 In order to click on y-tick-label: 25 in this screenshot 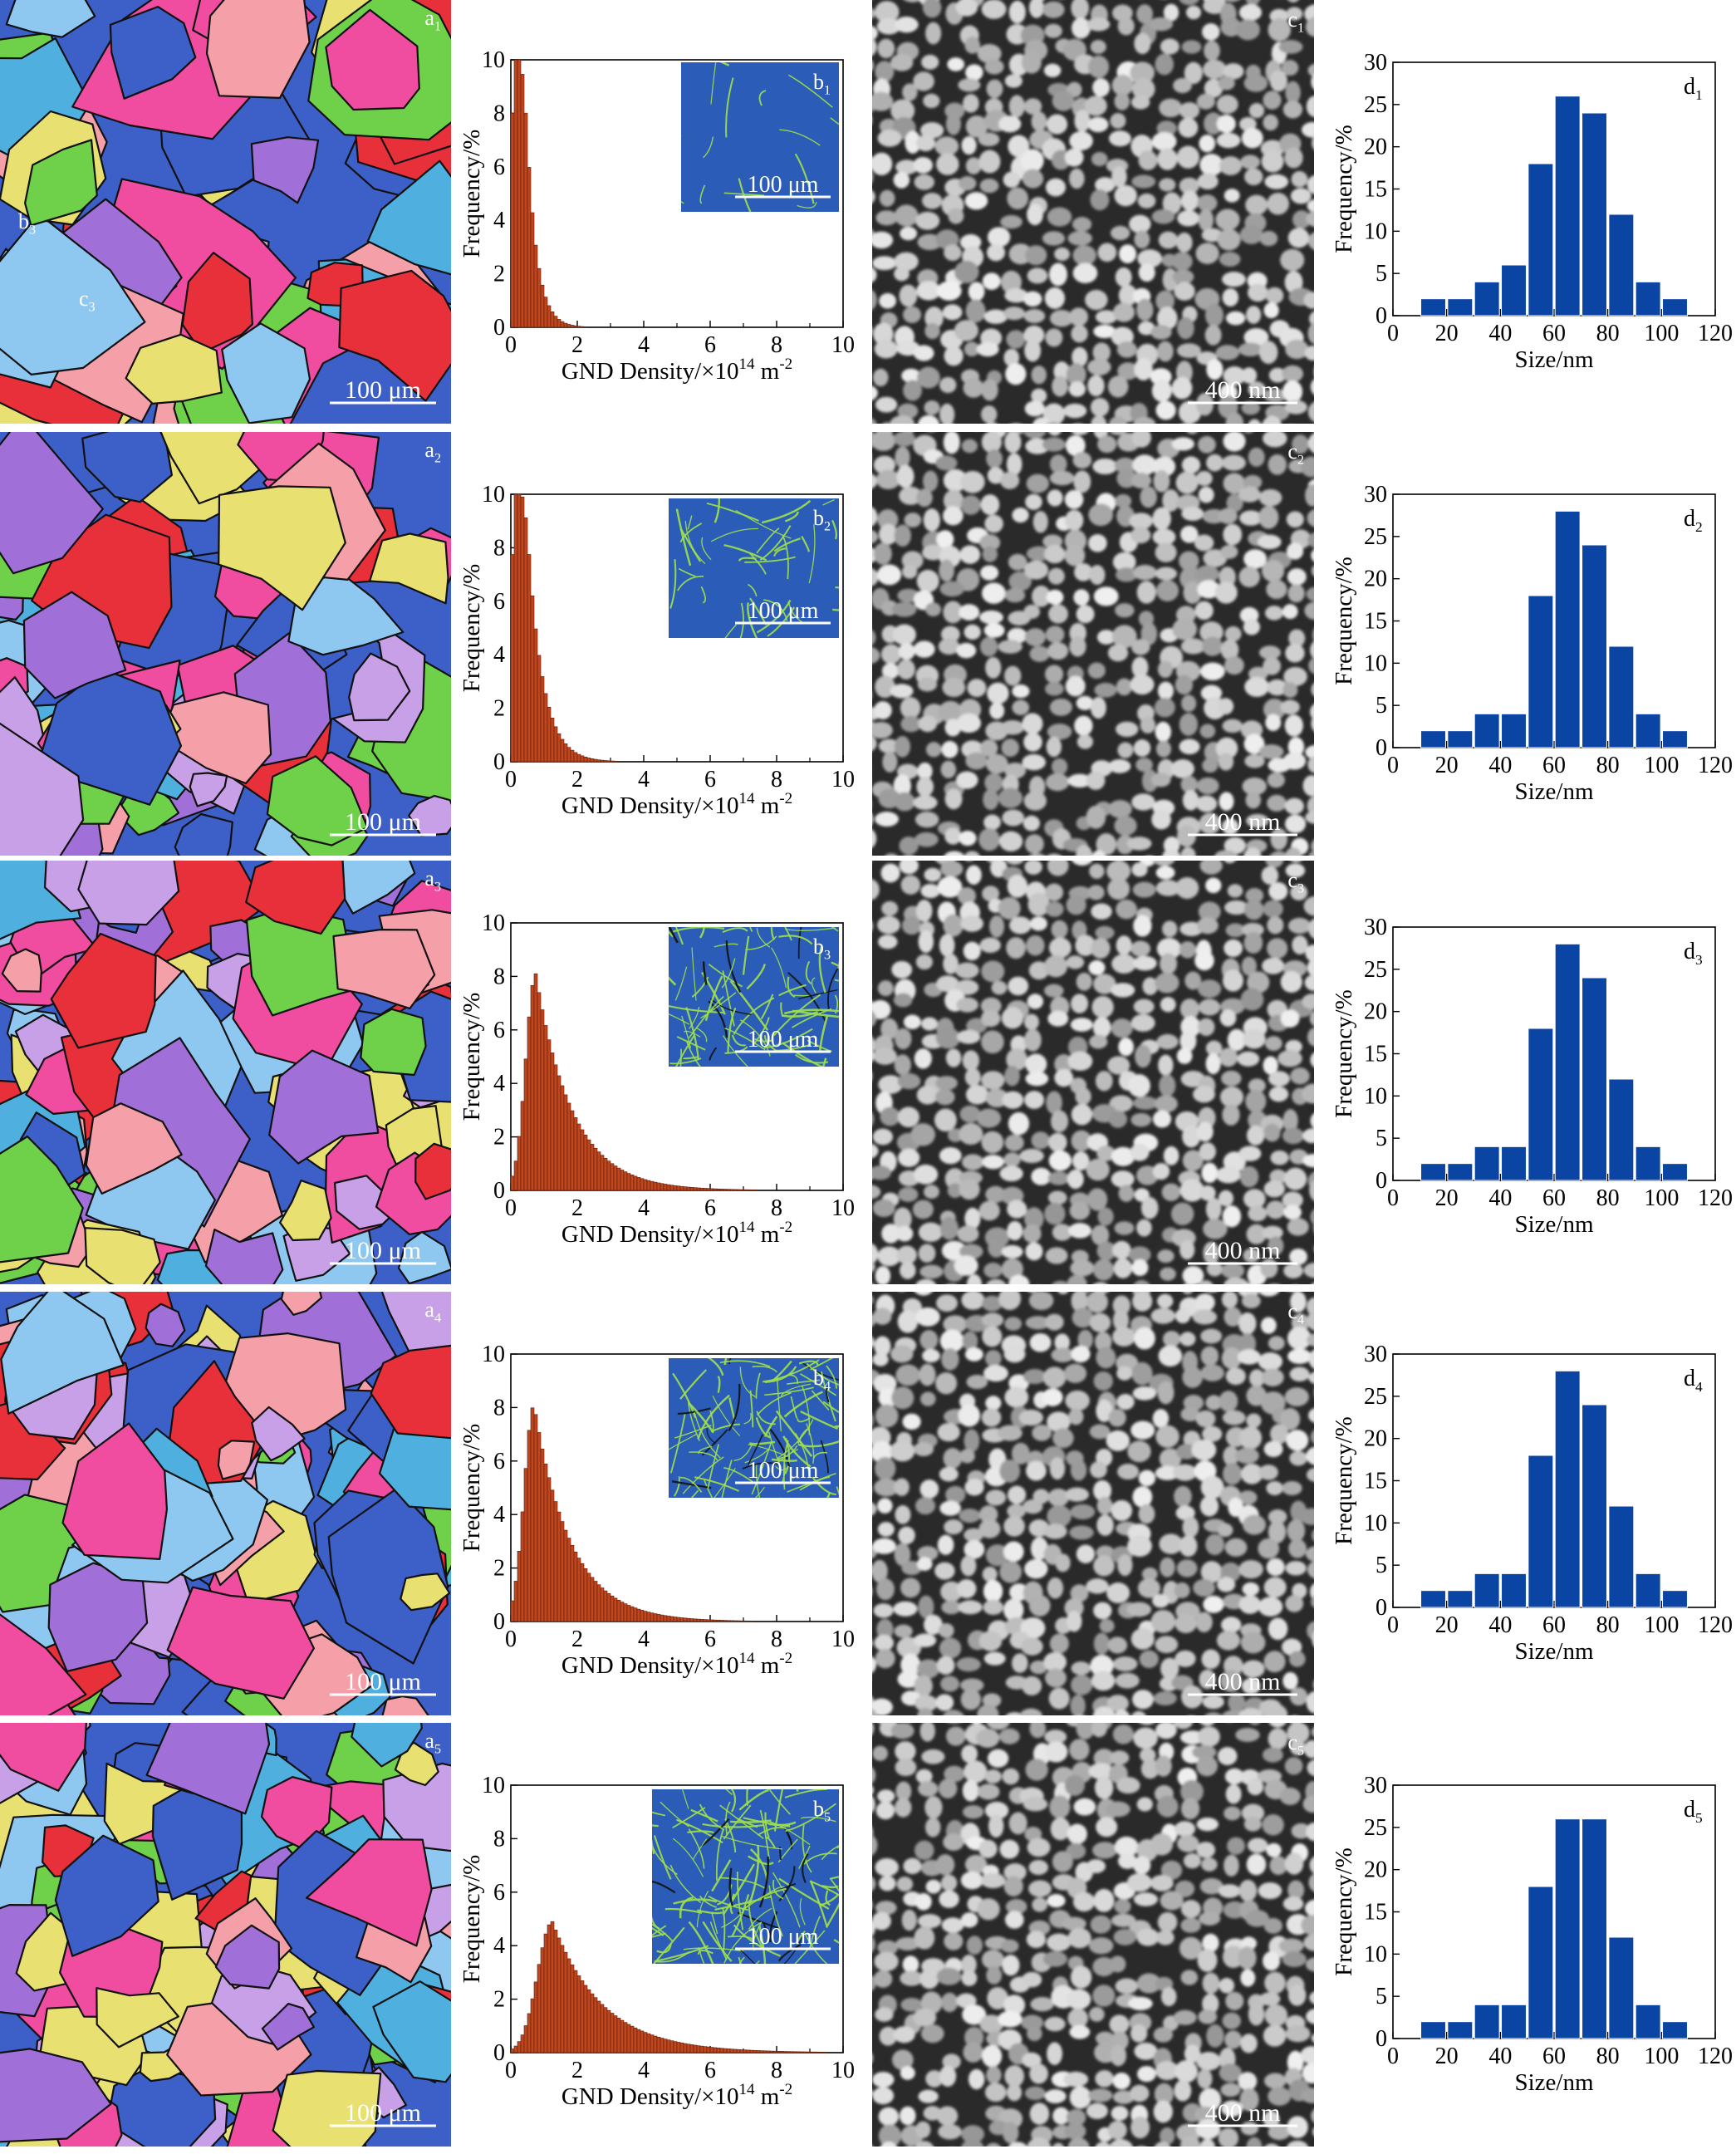, I will do `click(1375, 970)`.